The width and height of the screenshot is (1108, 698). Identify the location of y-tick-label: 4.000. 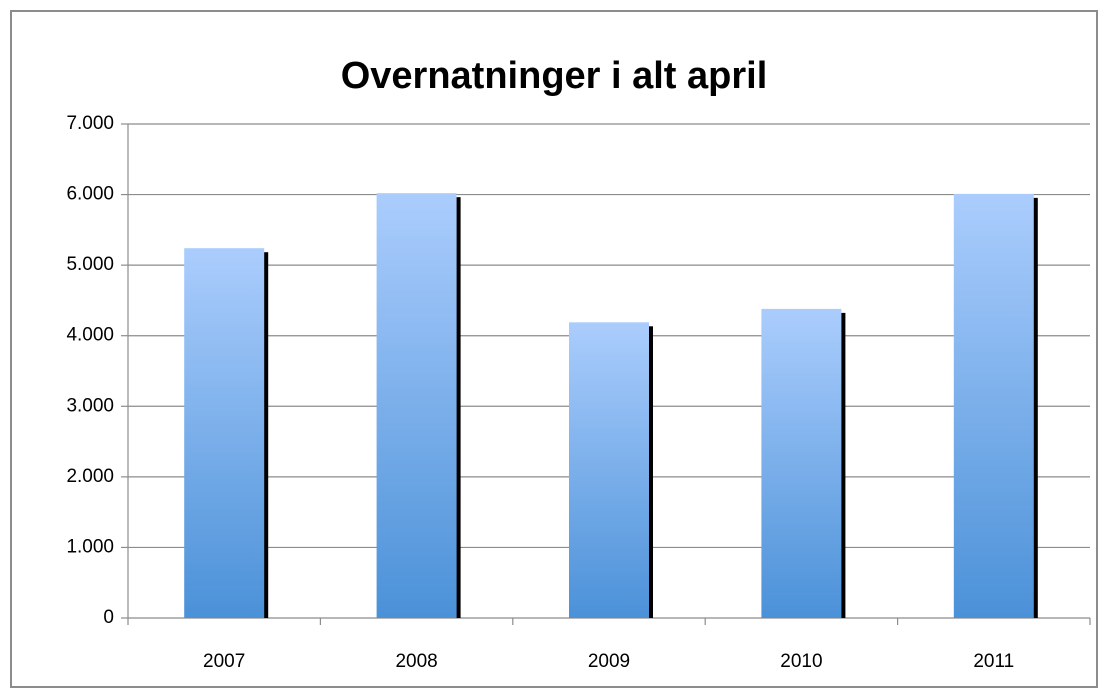
(90, 335).